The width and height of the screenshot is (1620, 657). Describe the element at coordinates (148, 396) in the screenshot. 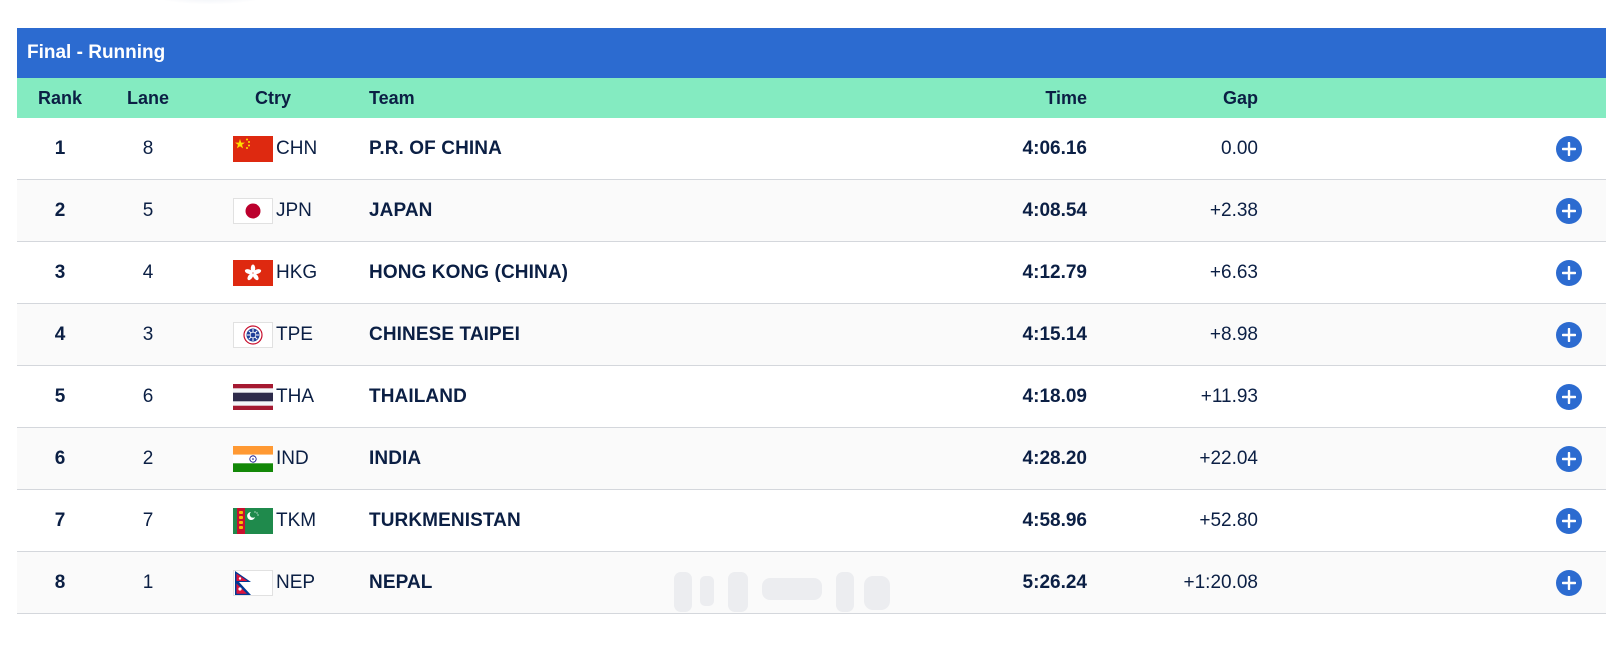

I see `lane-cell: 6` at that location.